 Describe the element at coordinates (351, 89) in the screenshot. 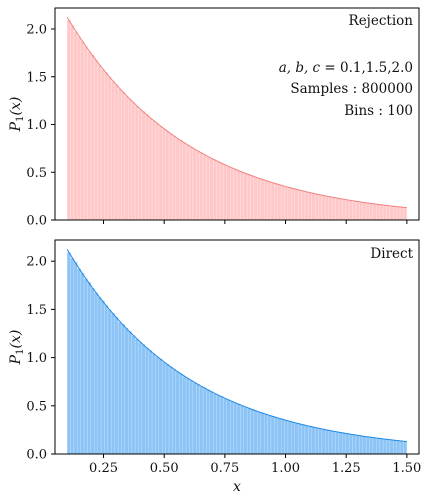

I see `samples-annotation: Samples : 800000` at that location.